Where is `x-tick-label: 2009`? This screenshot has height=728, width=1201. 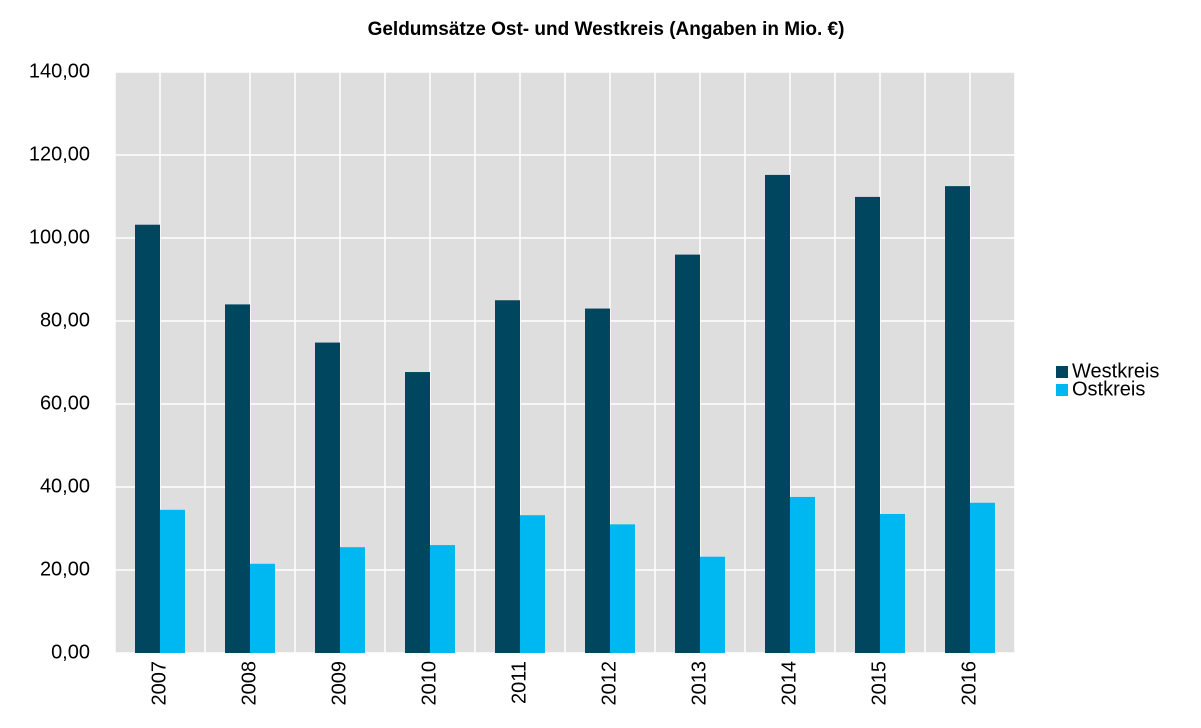 x-tick-label: 2009 is located at coordinates (339, 683).